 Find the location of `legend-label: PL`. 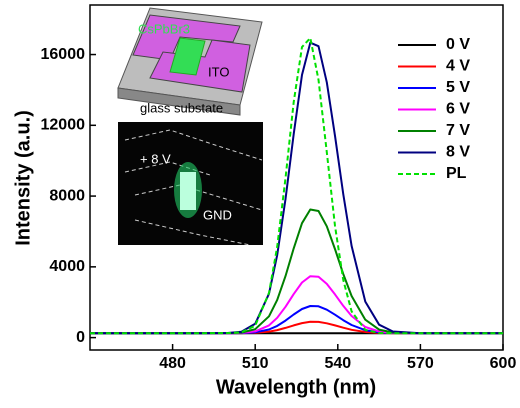

legend-label: PL is located at coordinates (456, 173).